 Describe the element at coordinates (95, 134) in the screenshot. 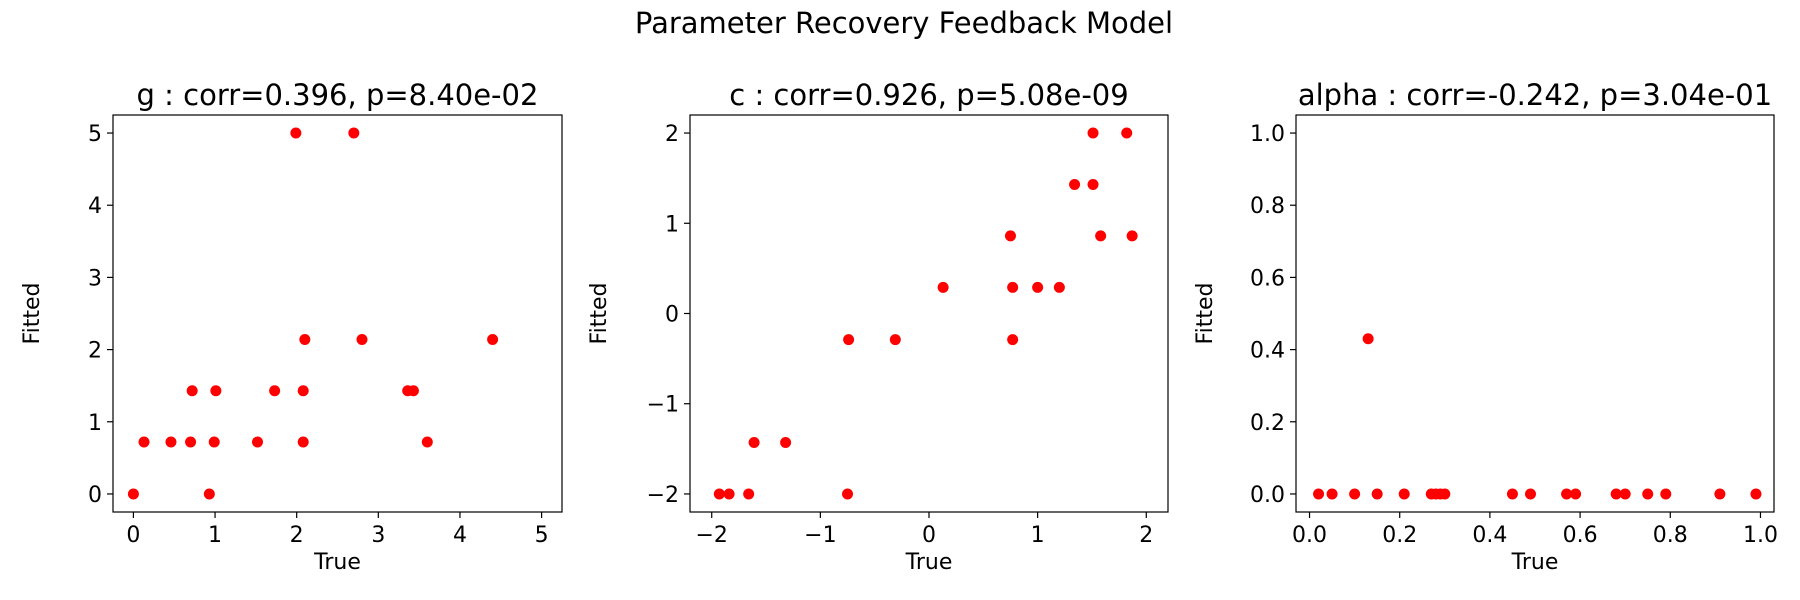

I see `y-tick-label: 5` at that location.